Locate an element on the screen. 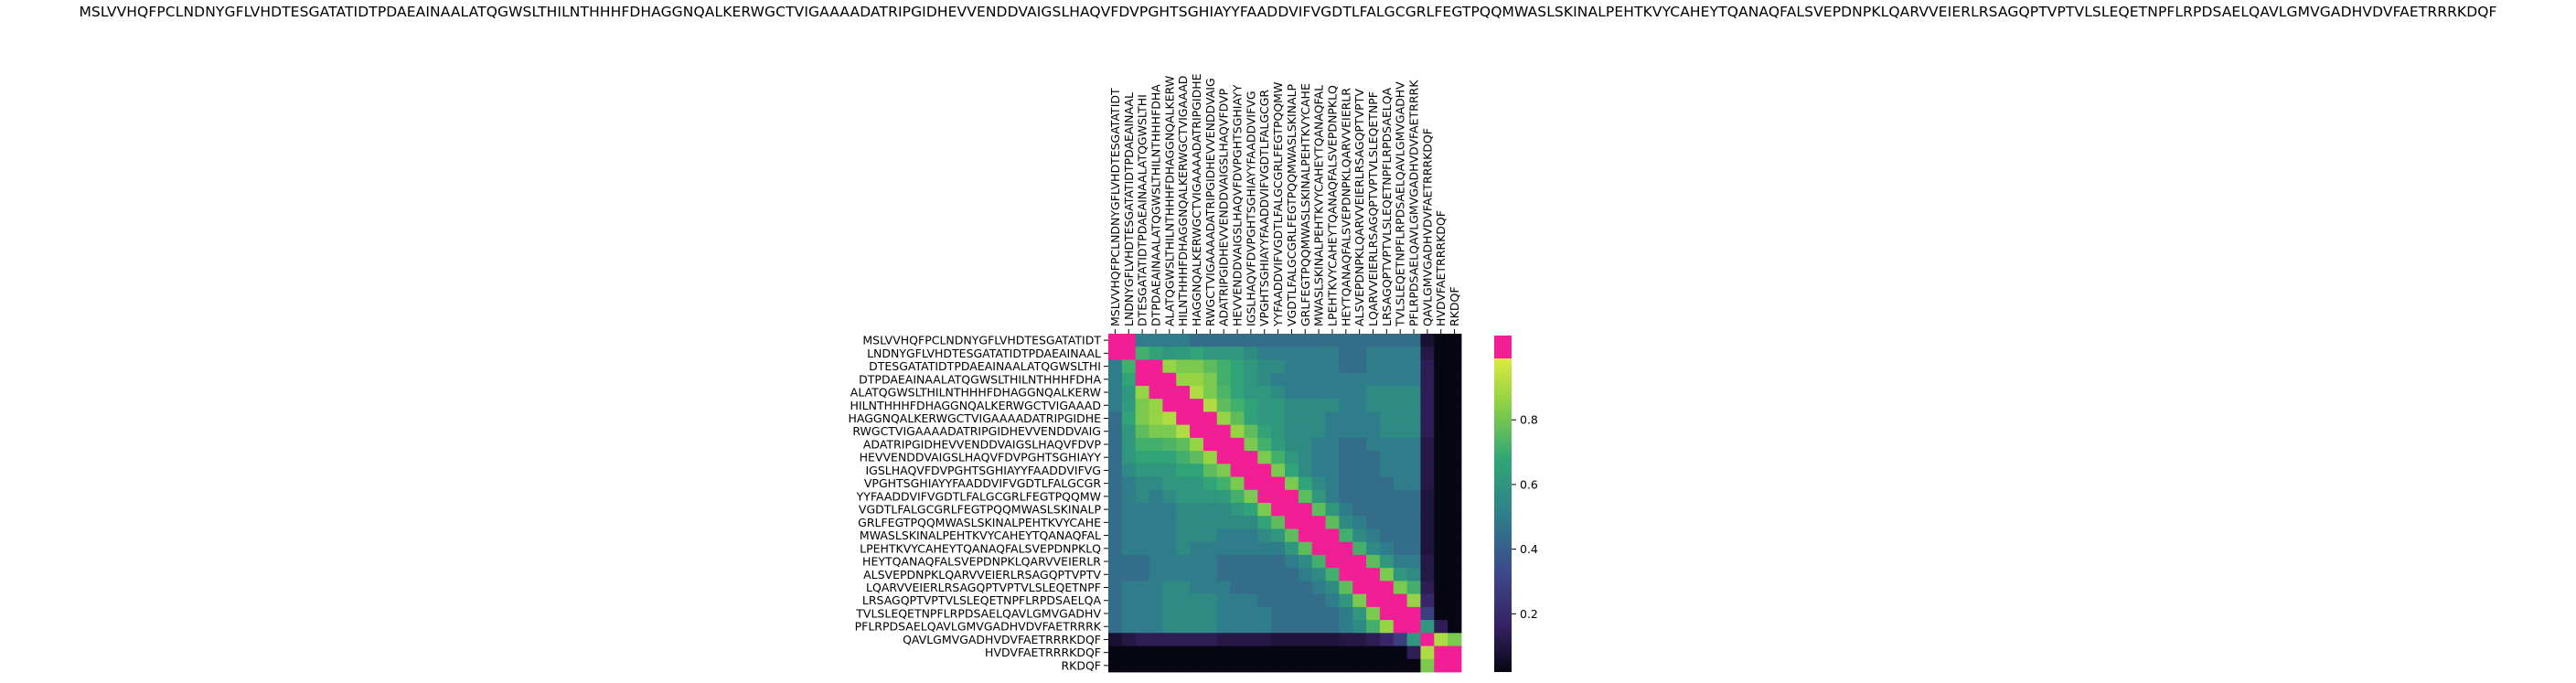 This screenshot has height=683, width=2576. column-tick-label: IGSLHAQVFDVPGHTSGHIAYYFAADDVIFVG is located at coordinates (1250, 208).